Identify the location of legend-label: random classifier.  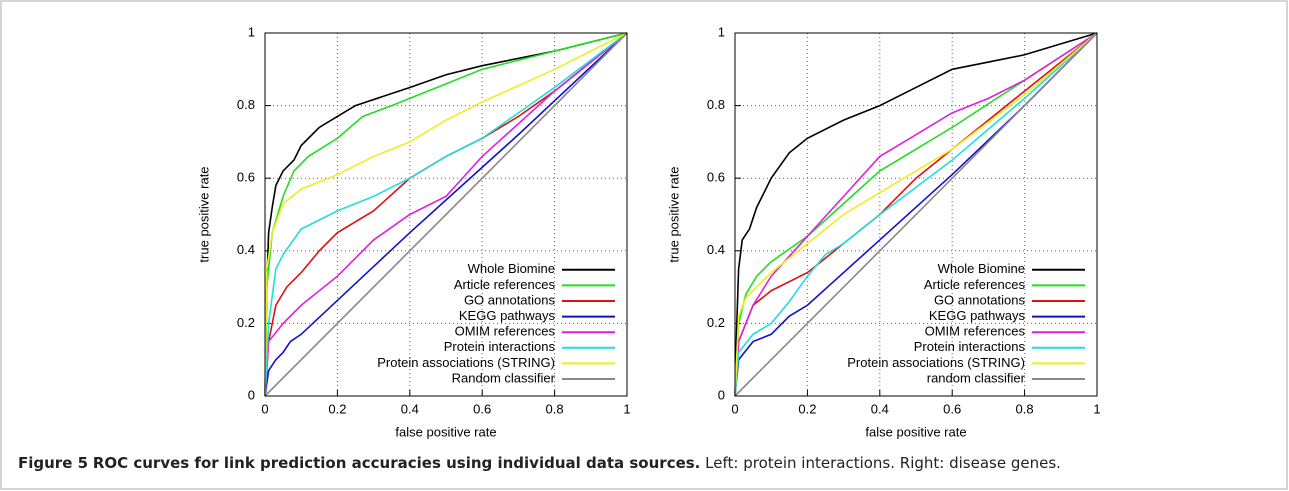
(976, 377).